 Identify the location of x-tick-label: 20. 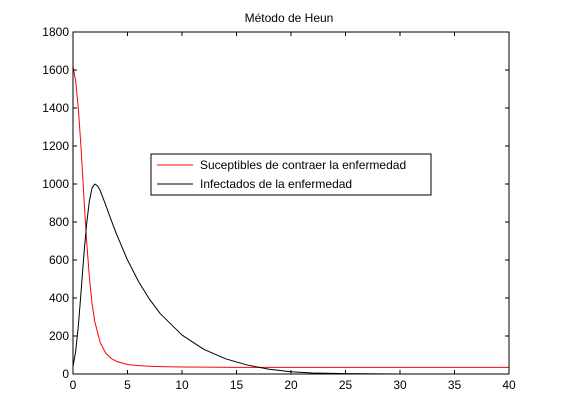
(291, 385).